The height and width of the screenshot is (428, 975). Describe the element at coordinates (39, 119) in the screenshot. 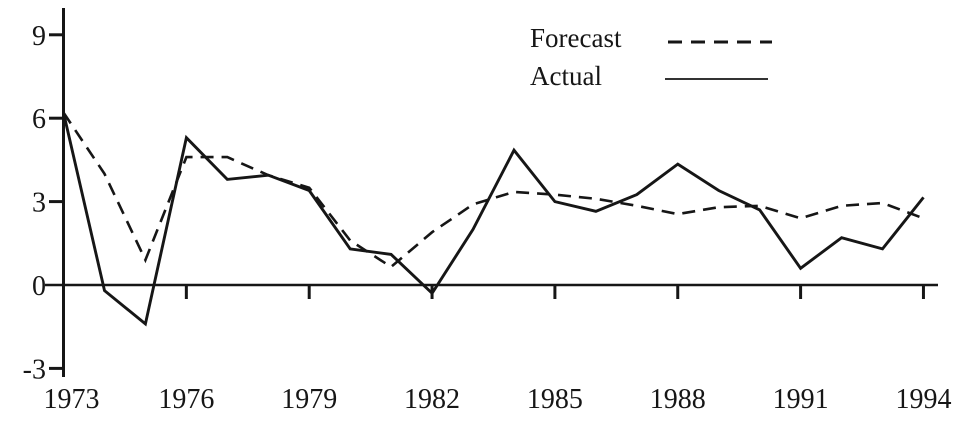

I see `y-tick-label: 6` at that location.